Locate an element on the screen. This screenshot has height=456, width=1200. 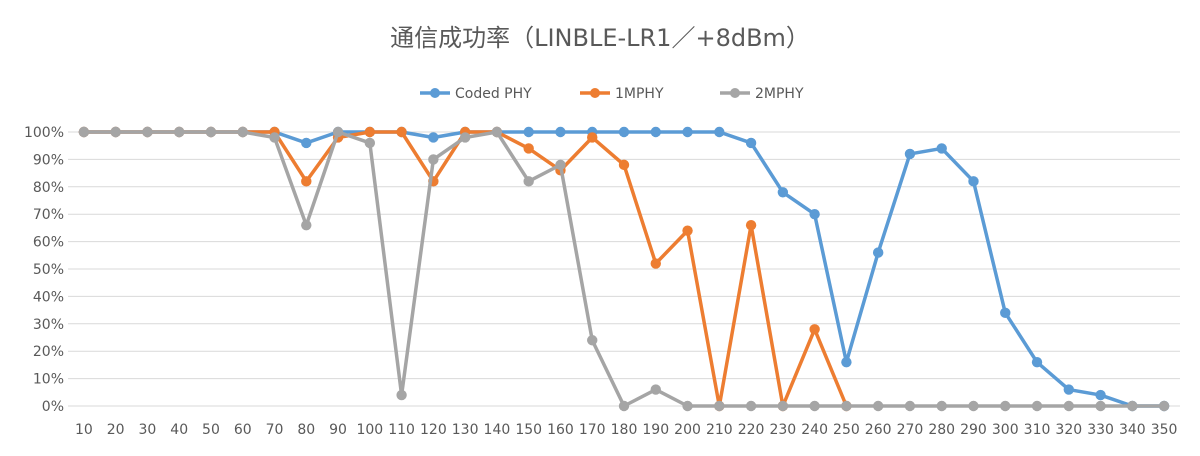
x-tick-label: 150 is located at coordinates (528, 430).